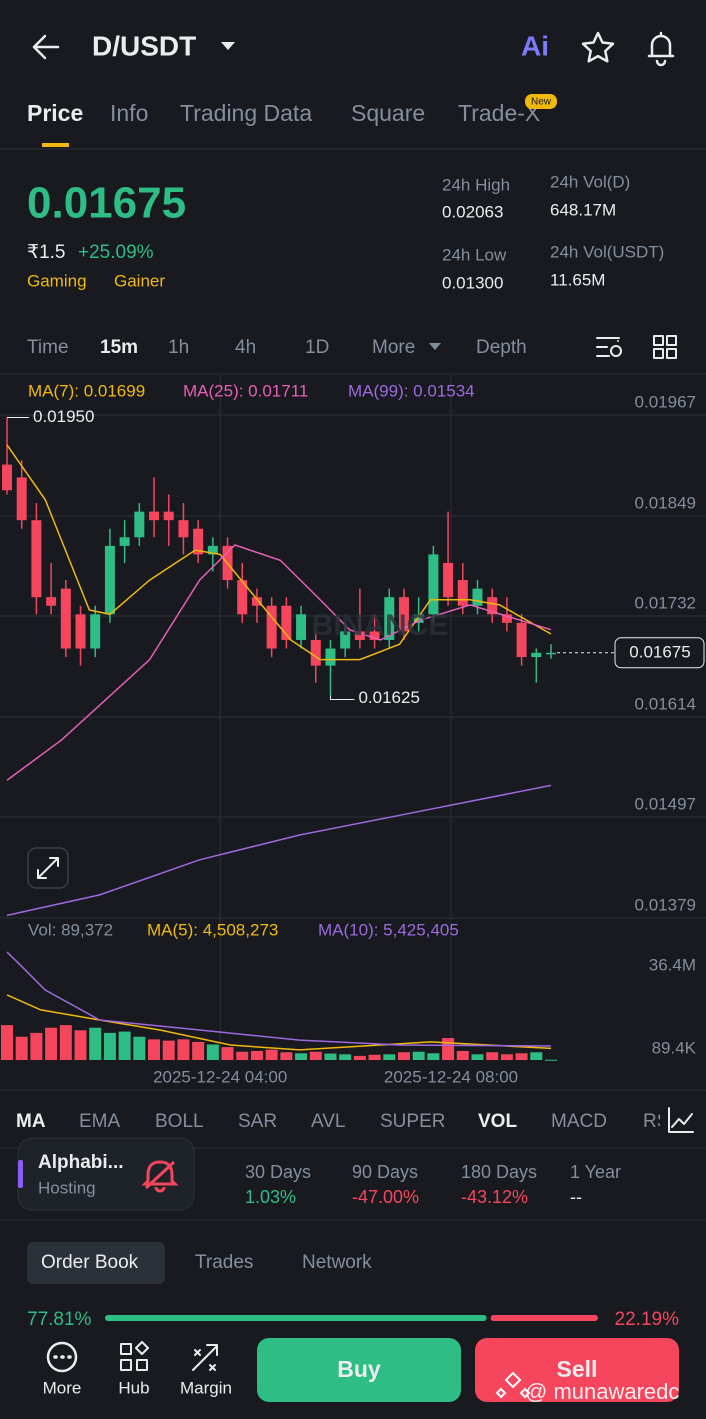 The height and width of the screenshot is (1419, 706). I want to click on interval: 1D, so click(317, 347).